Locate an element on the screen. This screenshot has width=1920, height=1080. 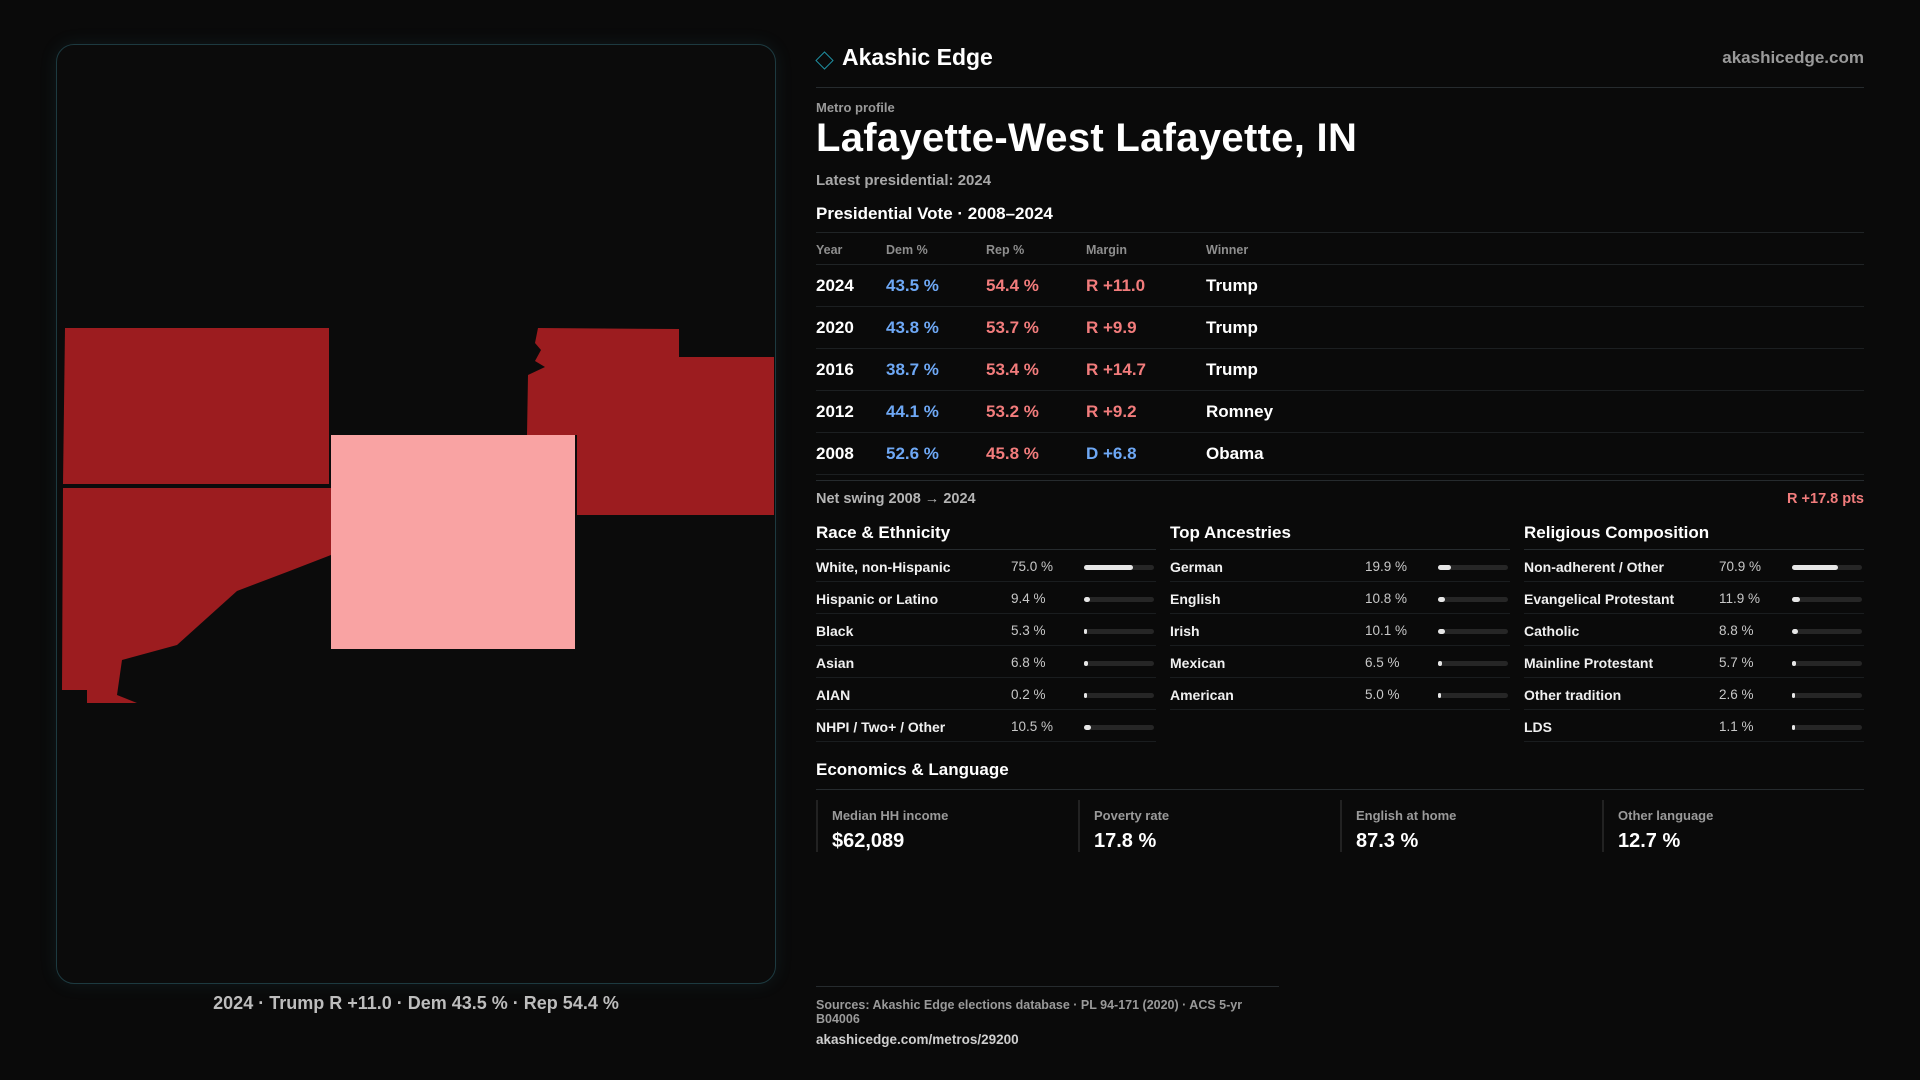
vote-row-2008: 2008 52.6 % 45.8 % D +6.8 Obama is located at coordinates (1340, 454).